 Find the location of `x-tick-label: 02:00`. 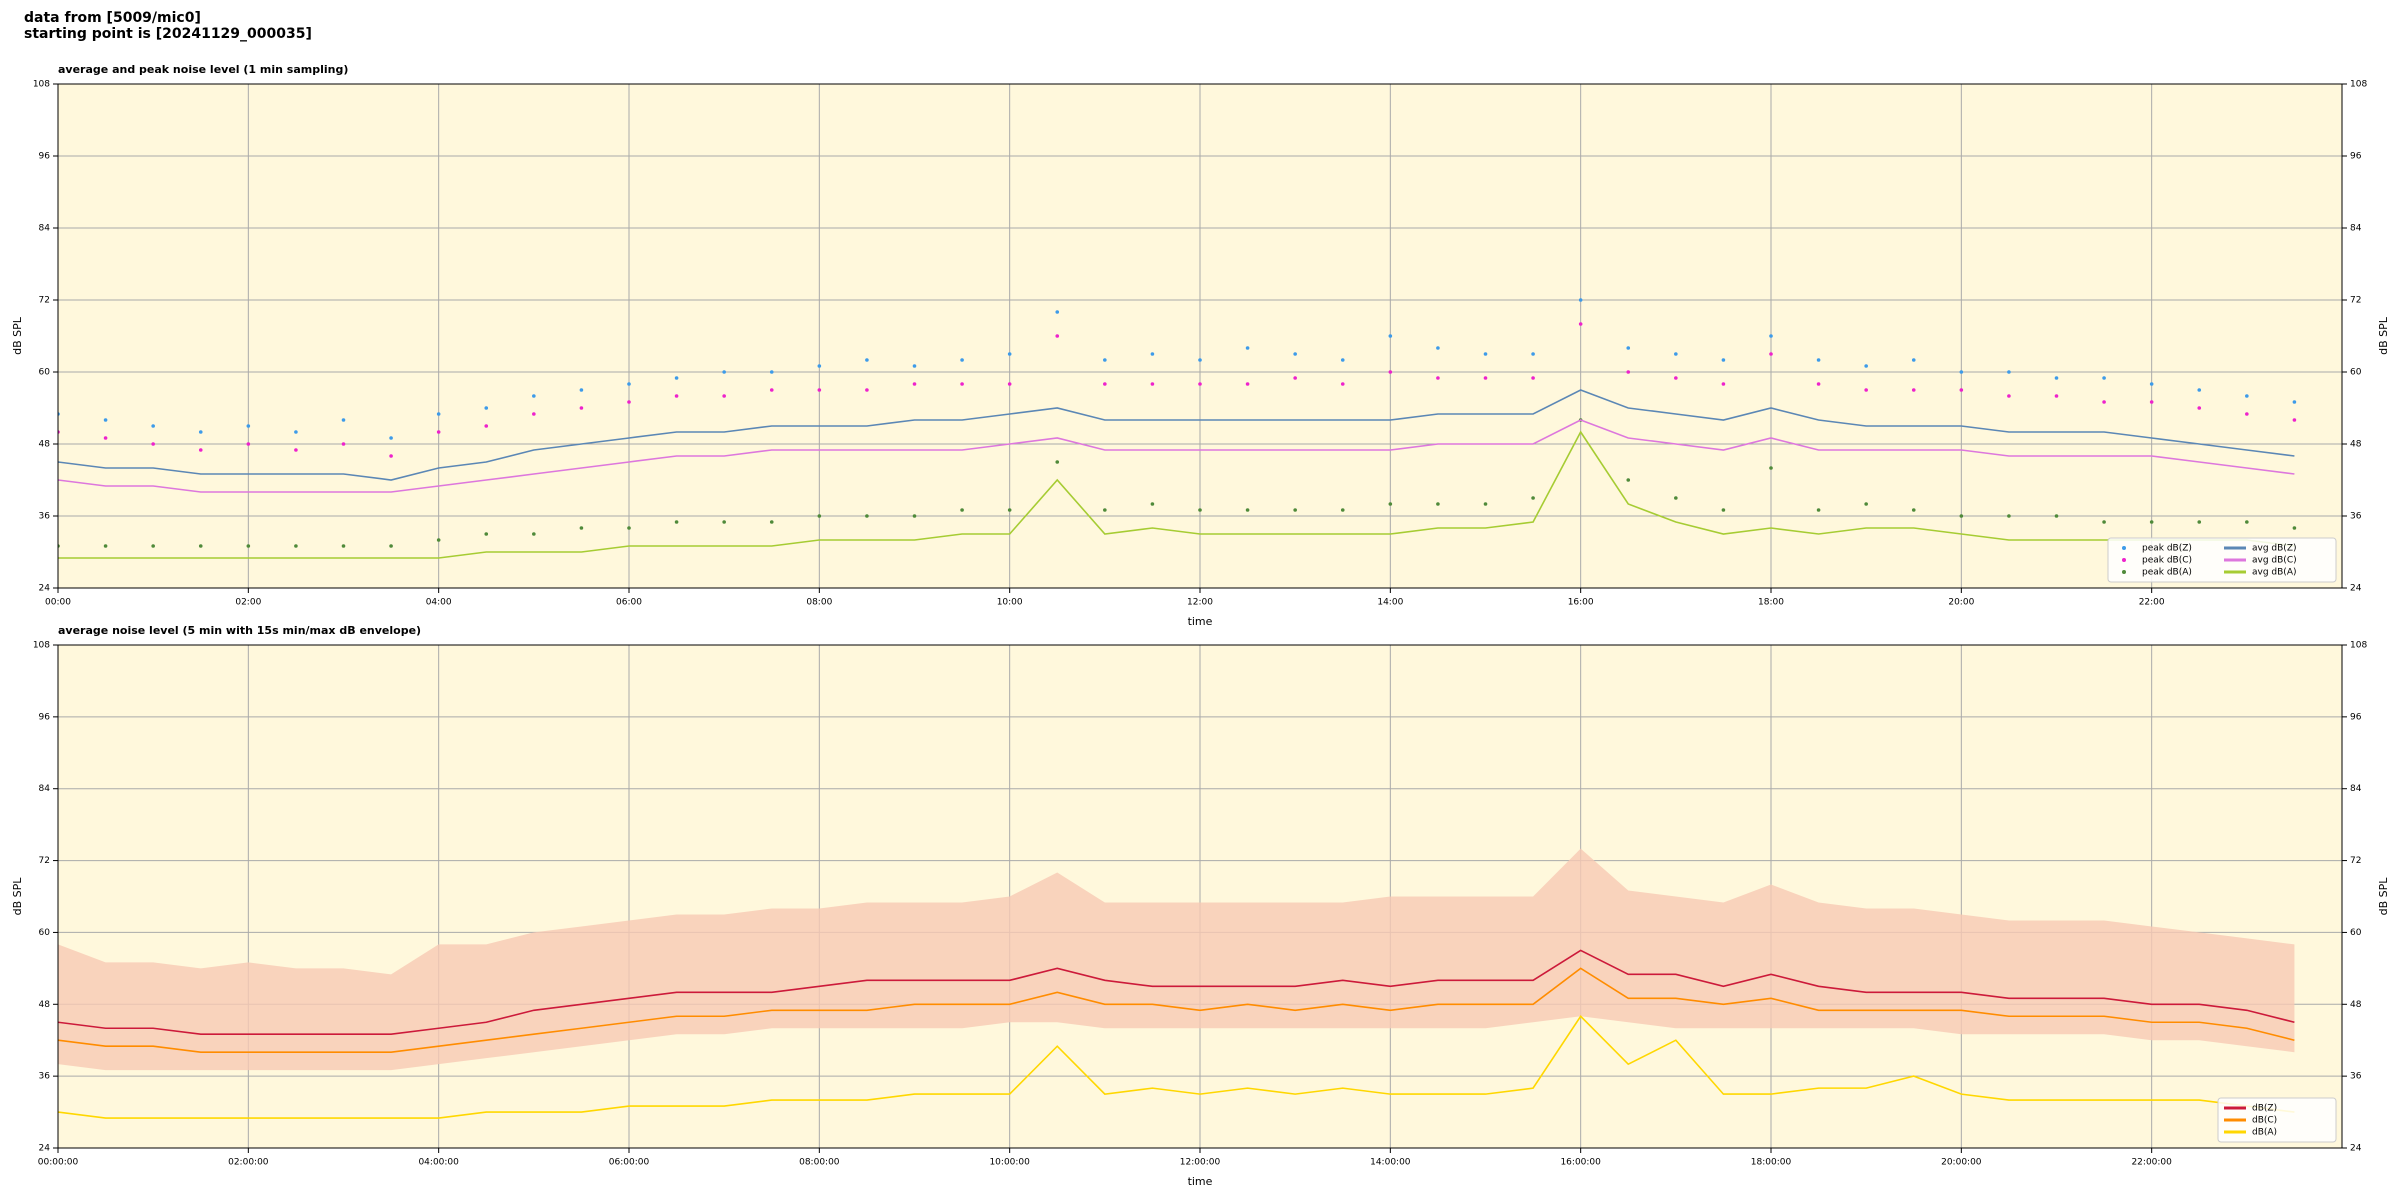

x-tick-label: 02:00 is located at coordinates (248, 603).